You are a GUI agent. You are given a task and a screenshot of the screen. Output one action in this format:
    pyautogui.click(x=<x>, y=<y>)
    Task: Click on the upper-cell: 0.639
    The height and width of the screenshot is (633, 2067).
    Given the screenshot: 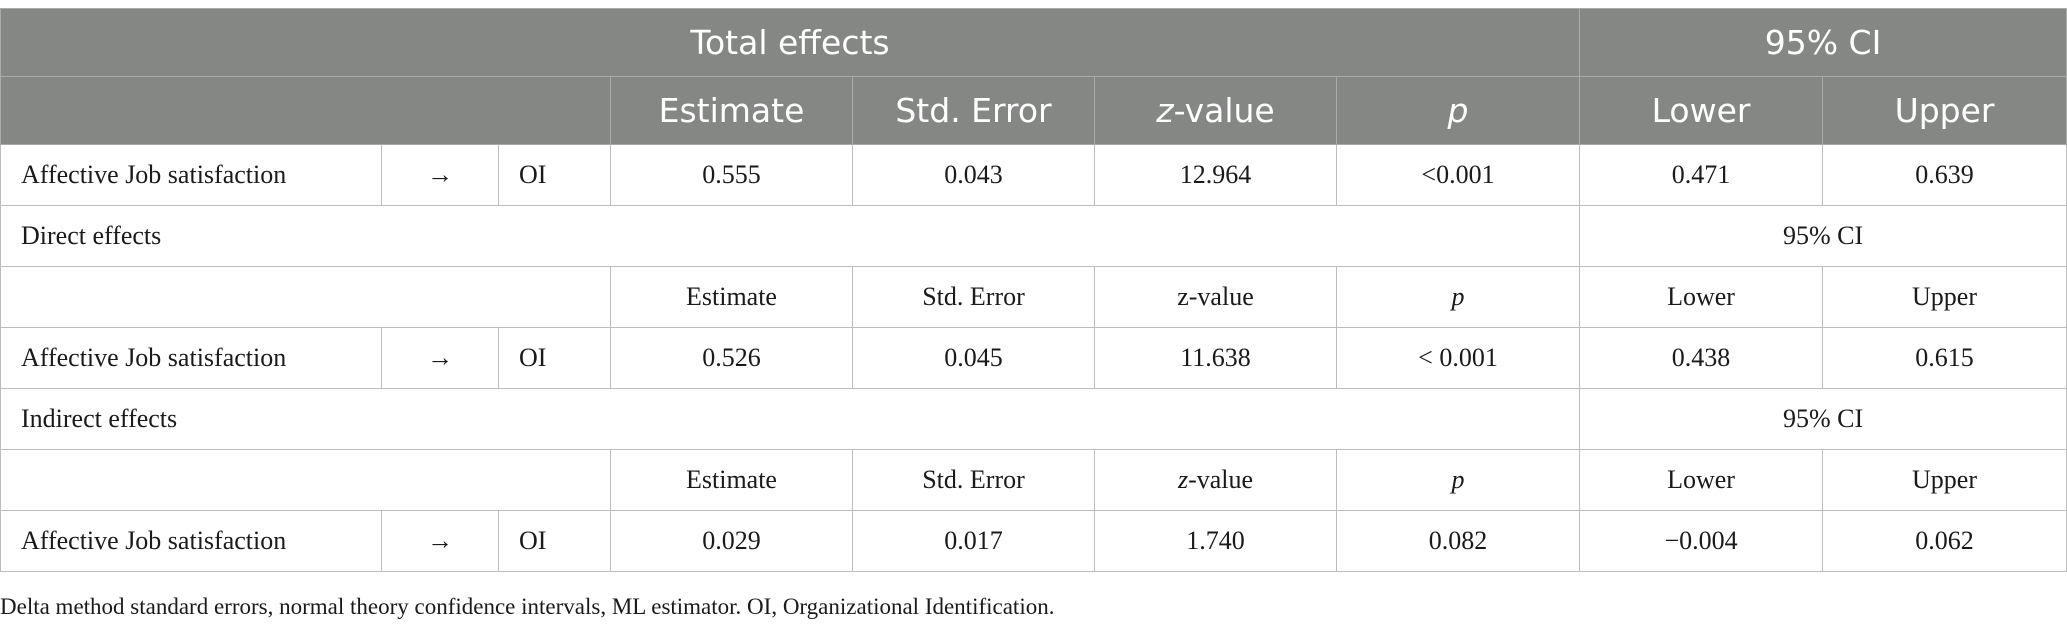 What is the action you would take?
    pyautogui.click(x=1944, y=175)
    